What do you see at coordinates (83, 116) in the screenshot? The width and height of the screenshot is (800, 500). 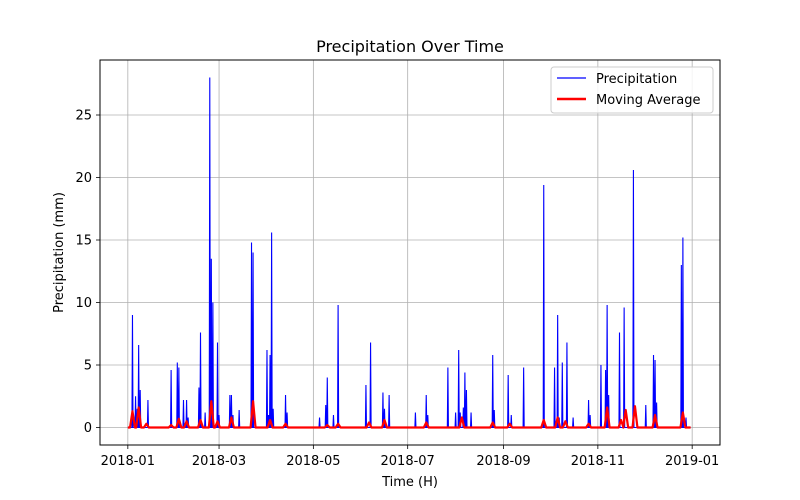 I see `y-tick-label: 25` at bounding box center [83, 116].